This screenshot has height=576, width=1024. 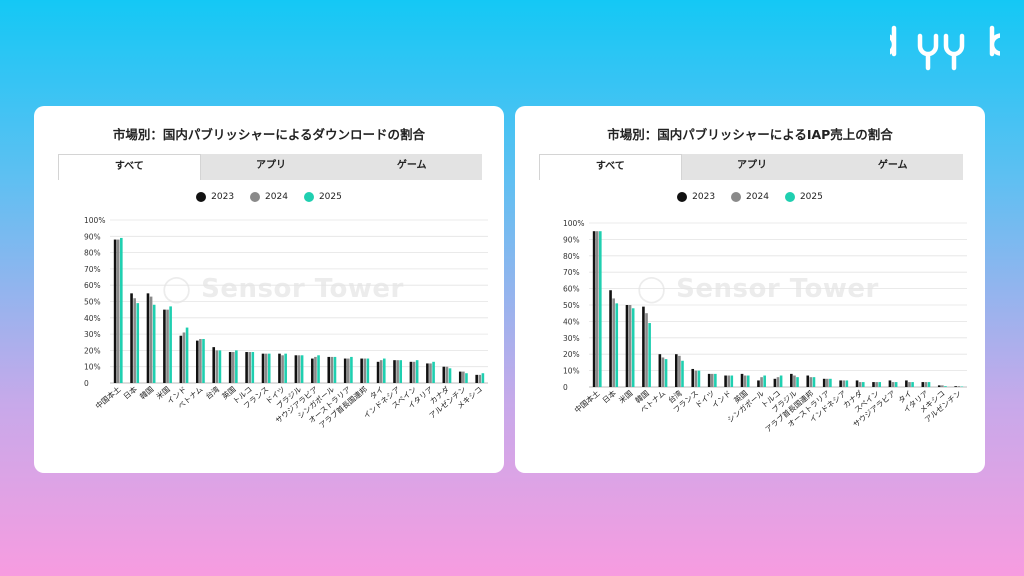 What do you see at coordinates (302, 289) in the screenshot?
I see `watermark-text: Sensor Tower` at bounding box center [302, 289].